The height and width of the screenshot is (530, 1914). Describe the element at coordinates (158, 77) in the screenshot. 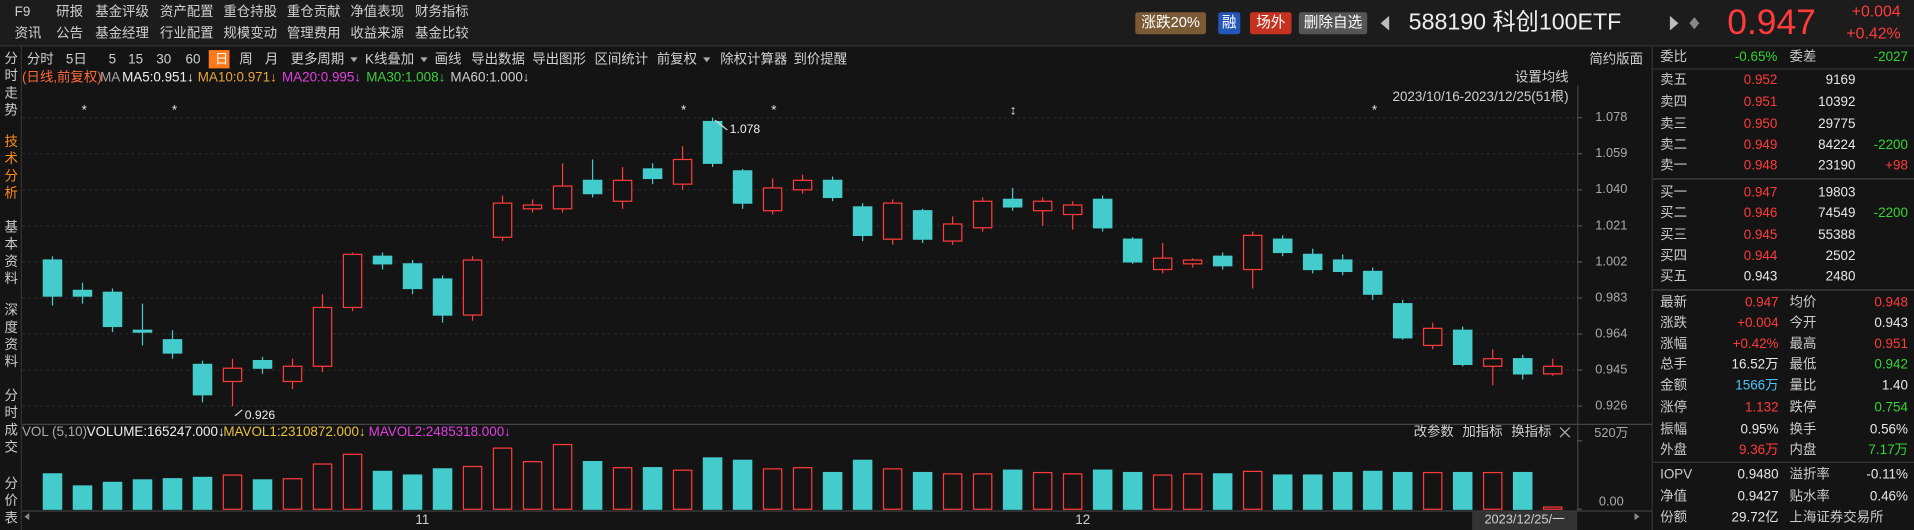

I see `ma-legend: MA5:0.951↓` at that location.